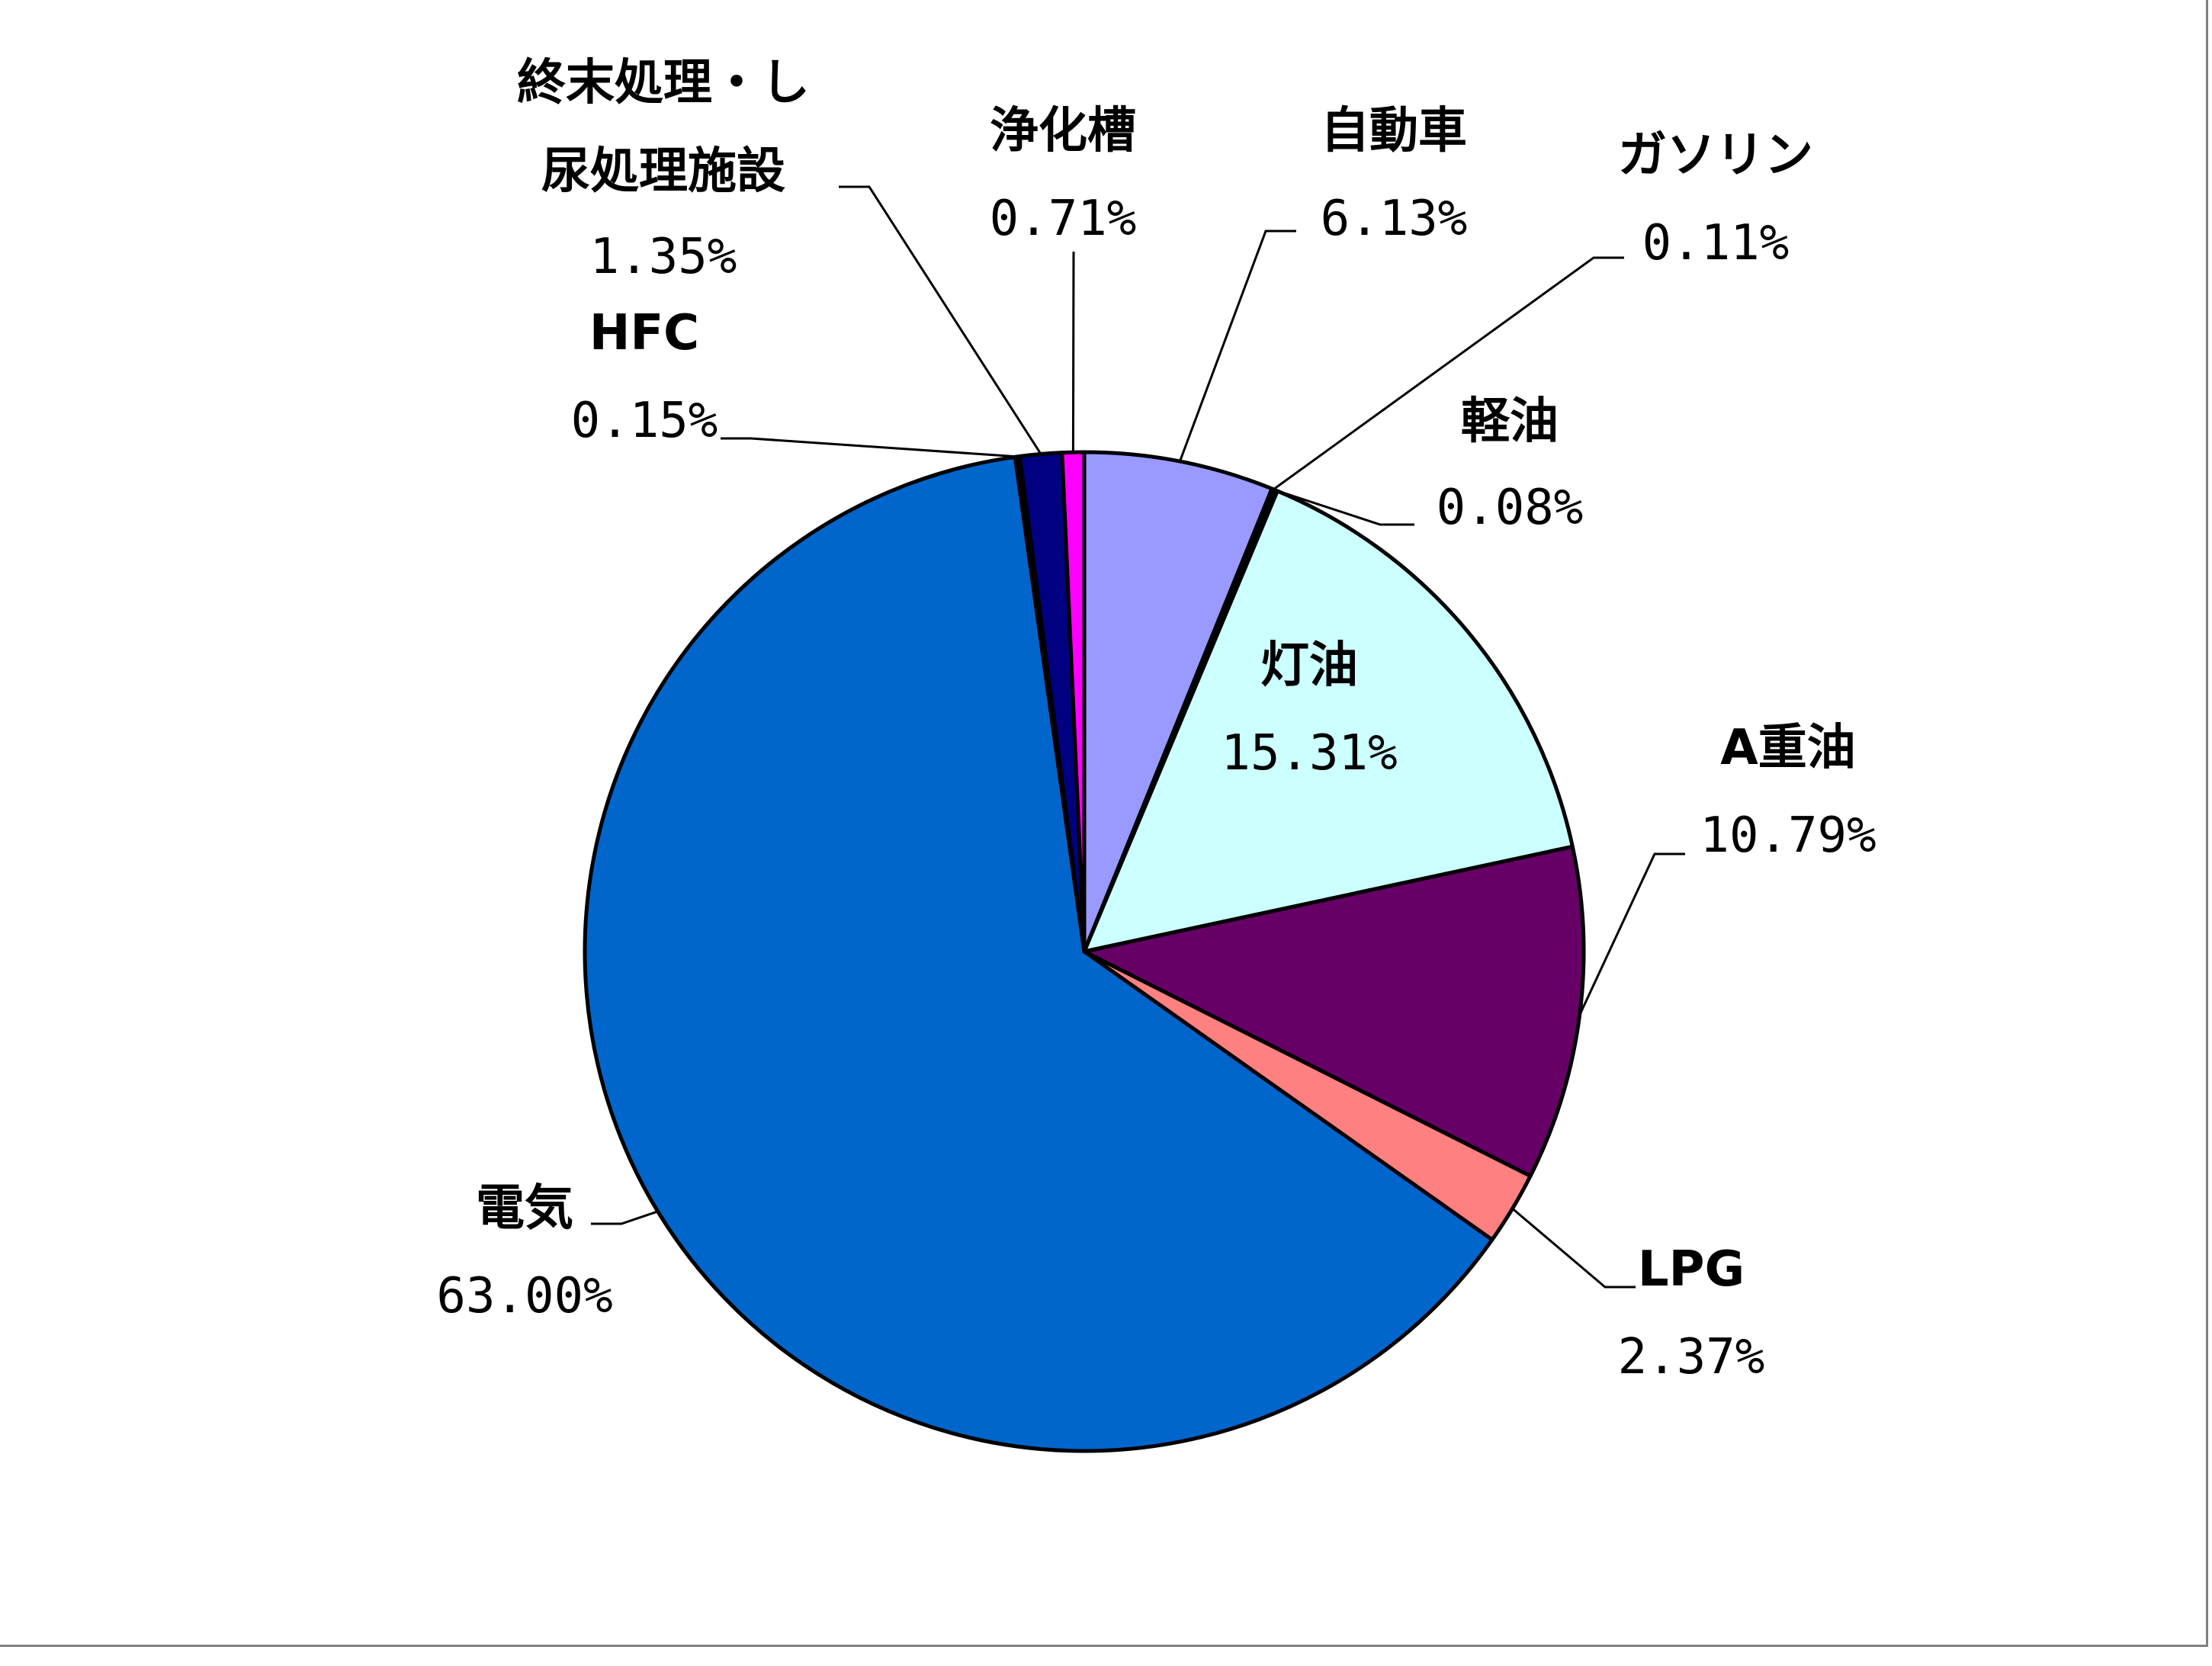 The width and height of the screenshot is (2212, 1666). Describe the element at coordinates (1716, 243) in the screenshot. I see `label-gasoline-value: 0.11%` at that location.